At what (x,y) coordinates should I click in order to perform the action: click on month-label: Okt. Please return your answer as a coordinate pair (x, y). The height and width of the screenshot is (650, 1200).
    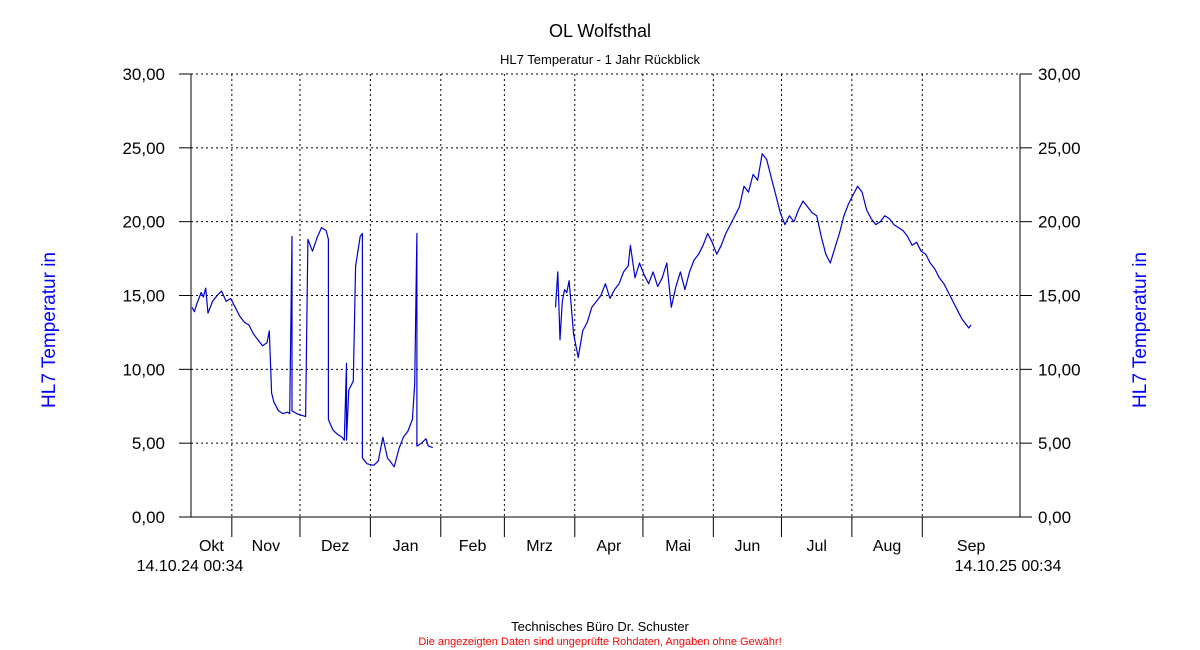
    Looking at the image, I should click on (211, 546).